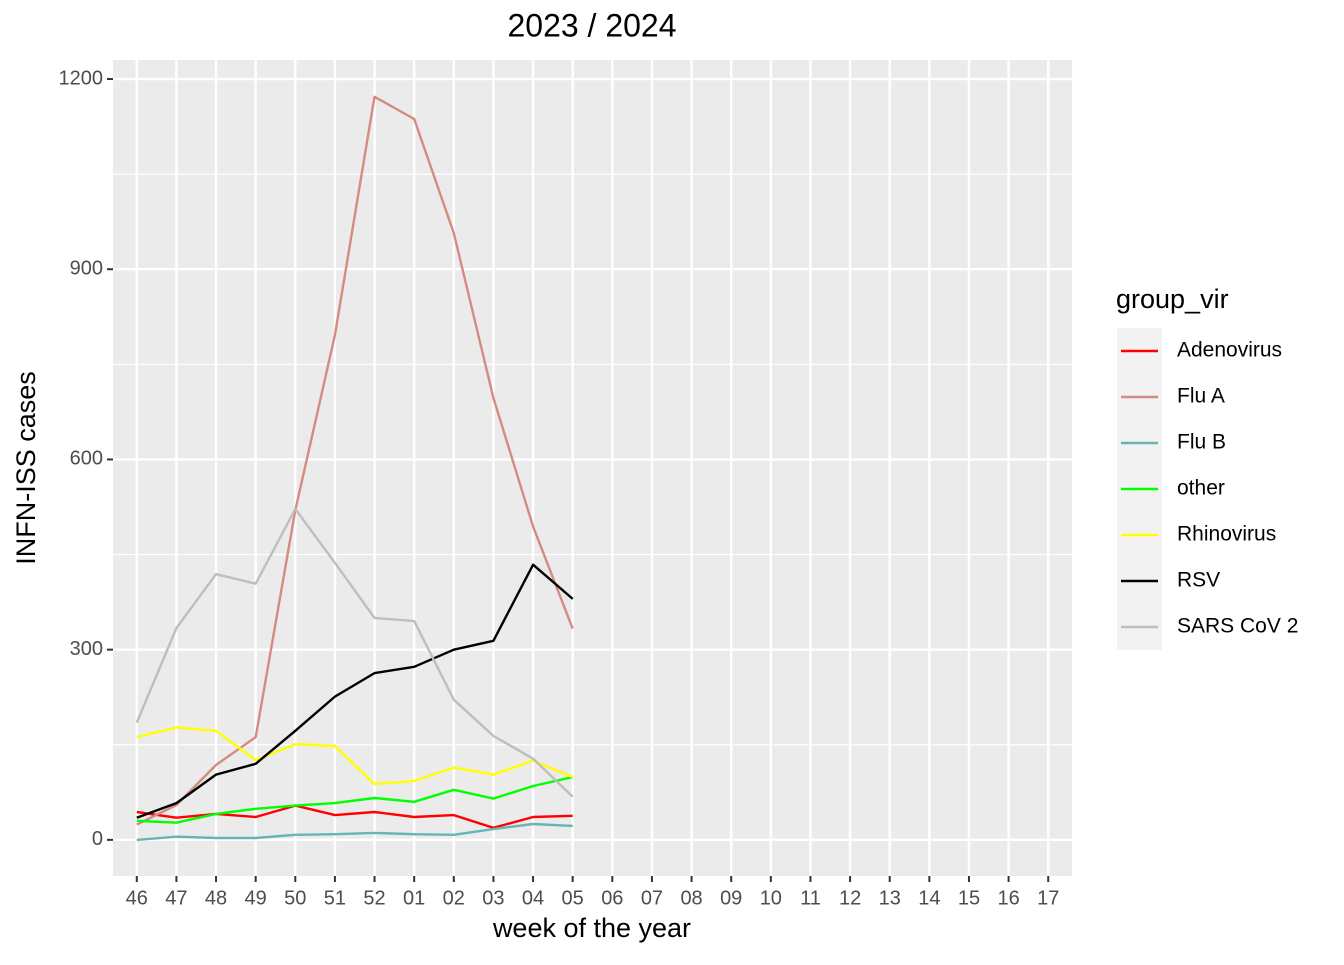 The image size is (1344, 965). I want to click on legend-label: Flu A, so click(1201, 396).